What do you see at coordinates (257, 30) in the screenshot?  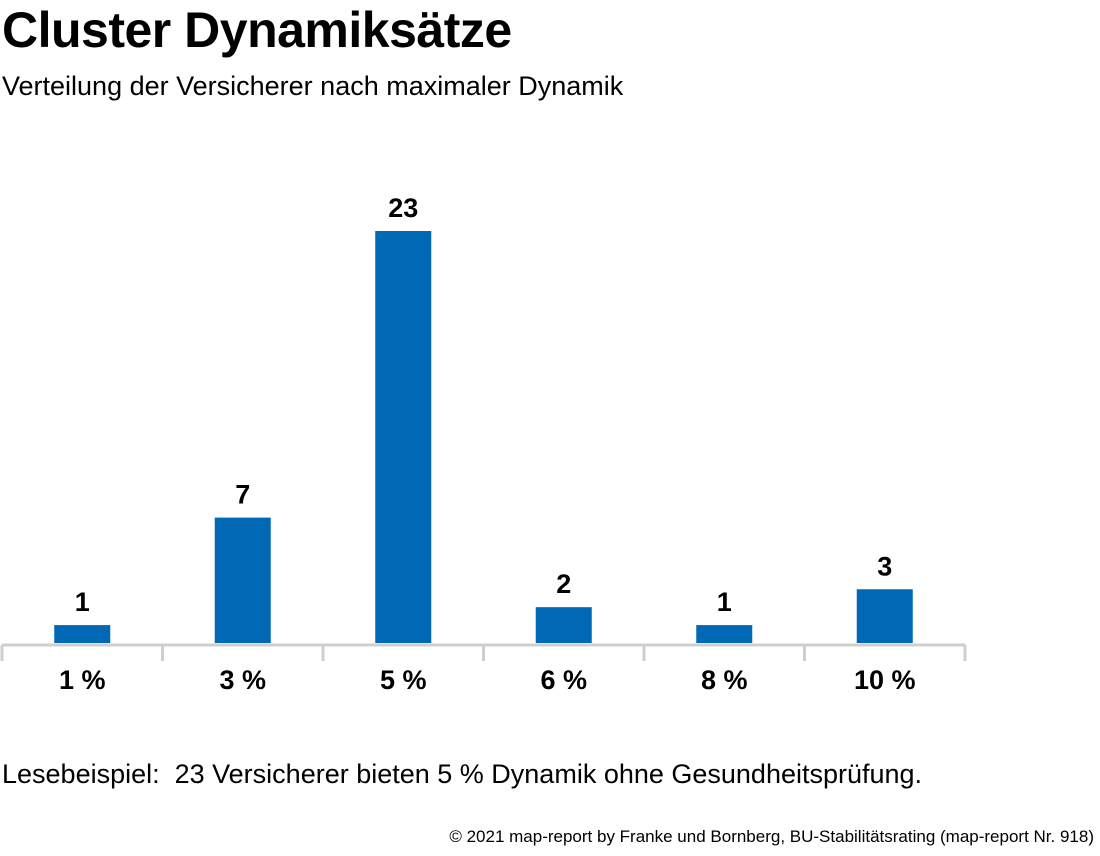 I see `chart-title: Cluster Dynamiksätze` at bounding box center [257, 30].